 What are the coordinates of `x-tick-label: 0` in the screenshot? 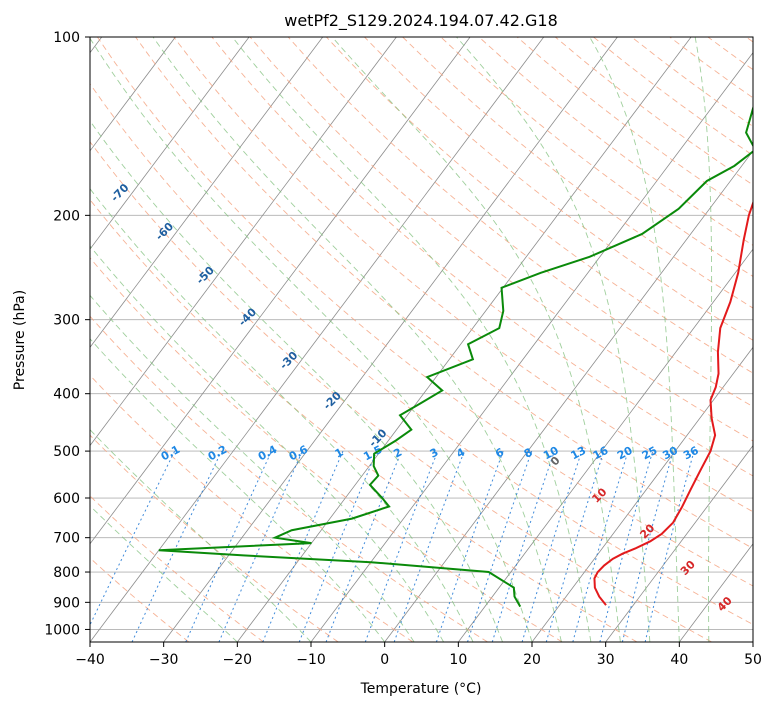 It's located at (384, 660).